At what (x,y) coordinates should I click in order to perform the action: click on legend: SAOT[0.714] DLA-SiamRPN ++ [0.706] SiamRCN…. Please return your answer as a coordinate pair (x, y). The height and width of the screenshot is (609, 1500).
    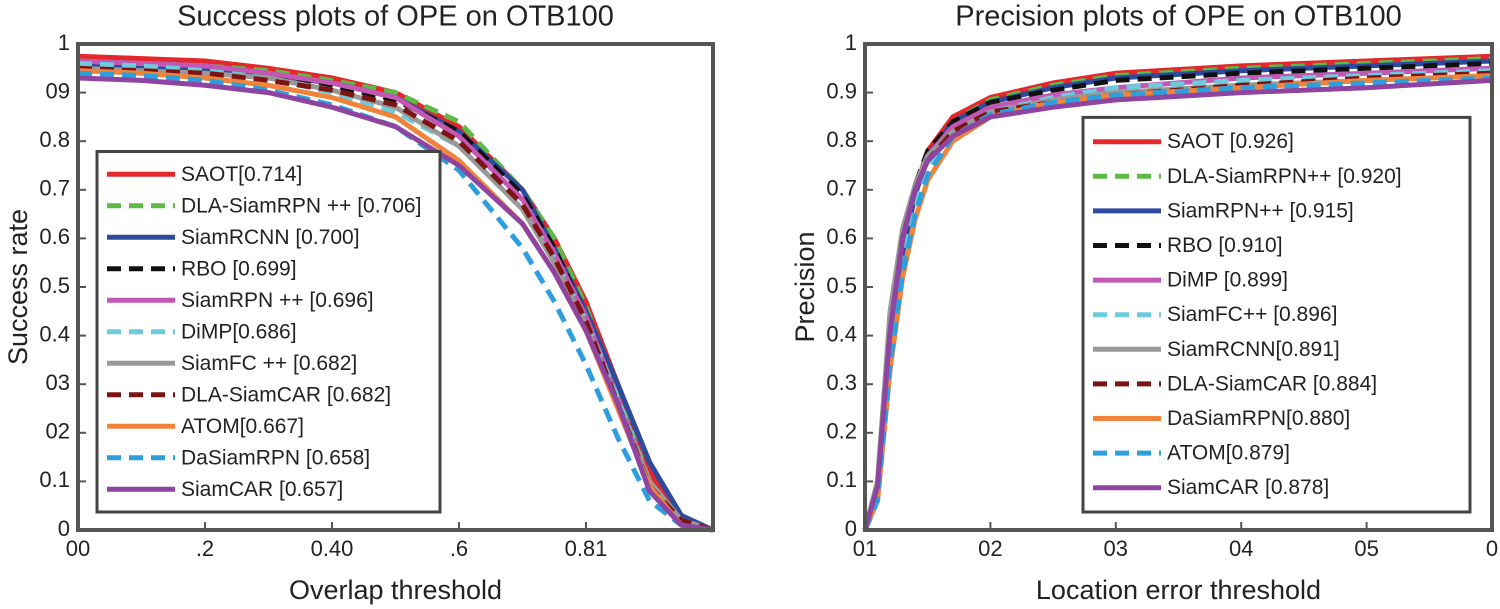
    Looking at the image, I should click on (268, 332).